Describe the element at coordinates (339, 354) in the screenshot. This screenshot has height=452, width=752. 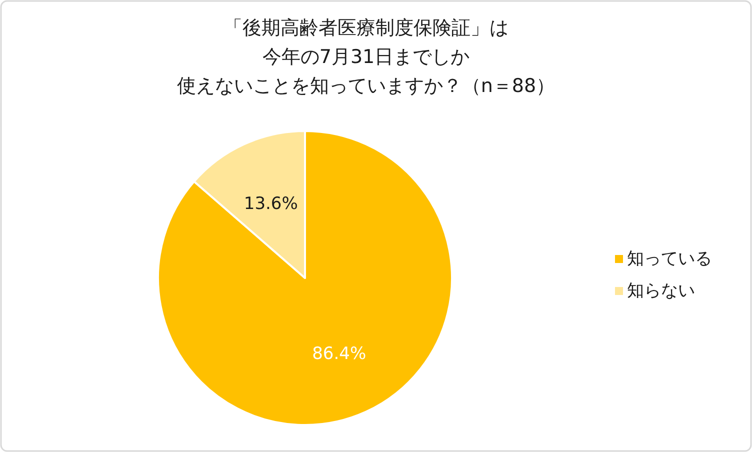
I see `data-label: 86.4%` at that location.